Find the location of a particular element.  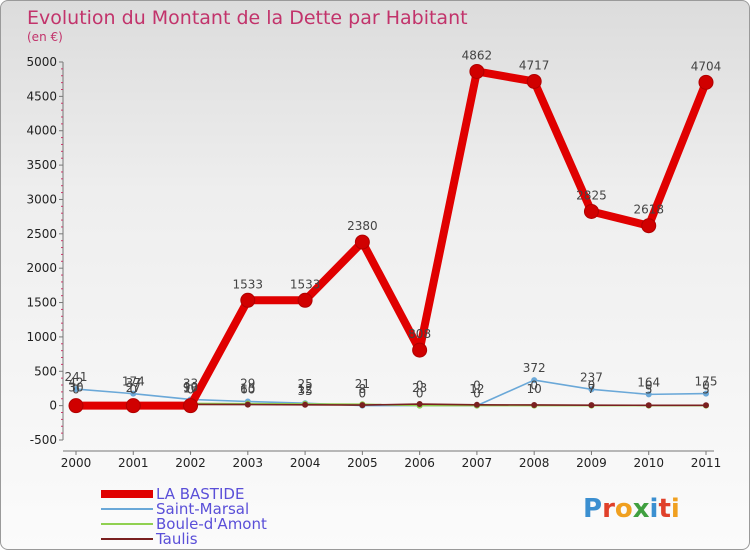

data-label-boule-d-amont: 42 is located at coordinates (75, 383).